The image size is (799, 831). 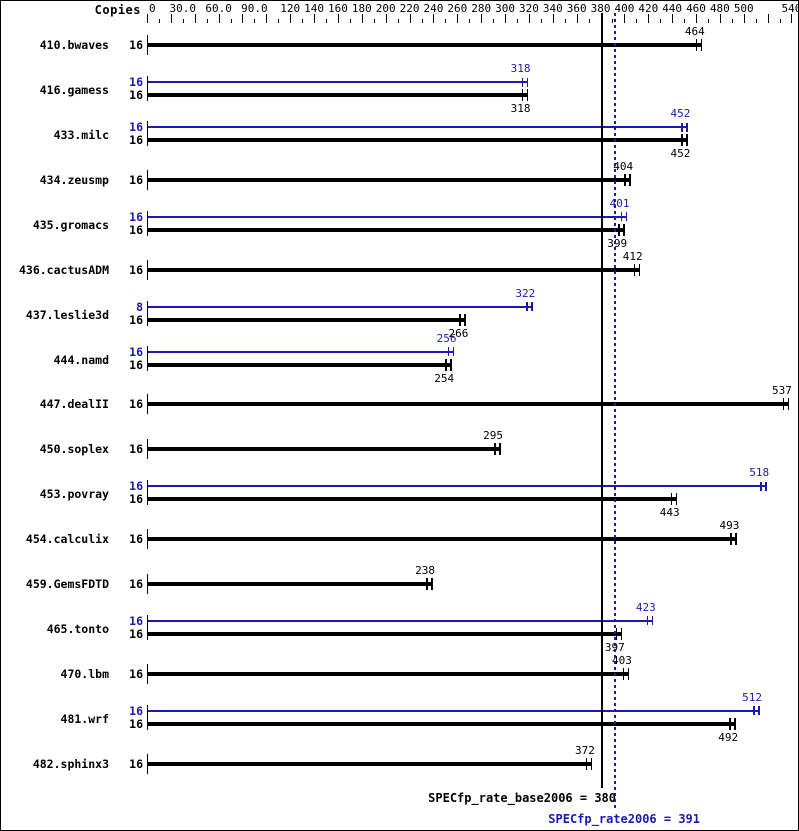 What do you see at coordinates (576, 8) in the screenshot?
I see `axis-label-360: 360` at bounding box center [576, 8].